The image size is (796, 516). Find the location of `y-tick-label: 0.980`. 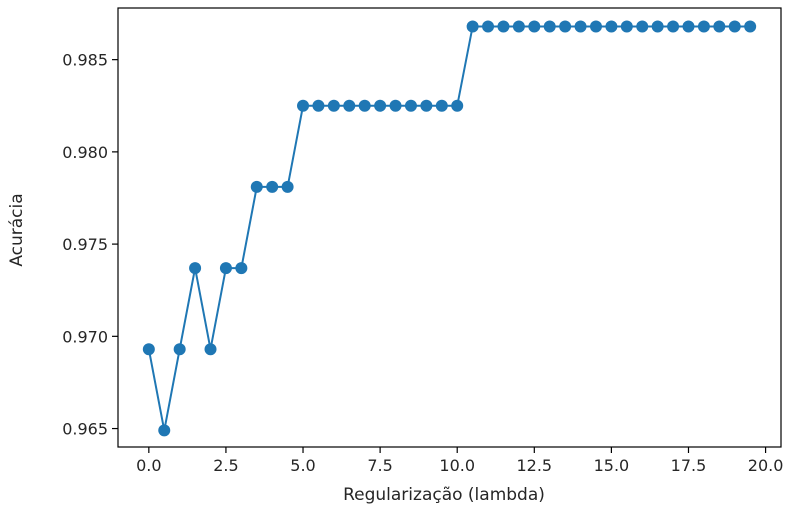

y-tick-label: 0.980 is located at coordinates (85, 152).